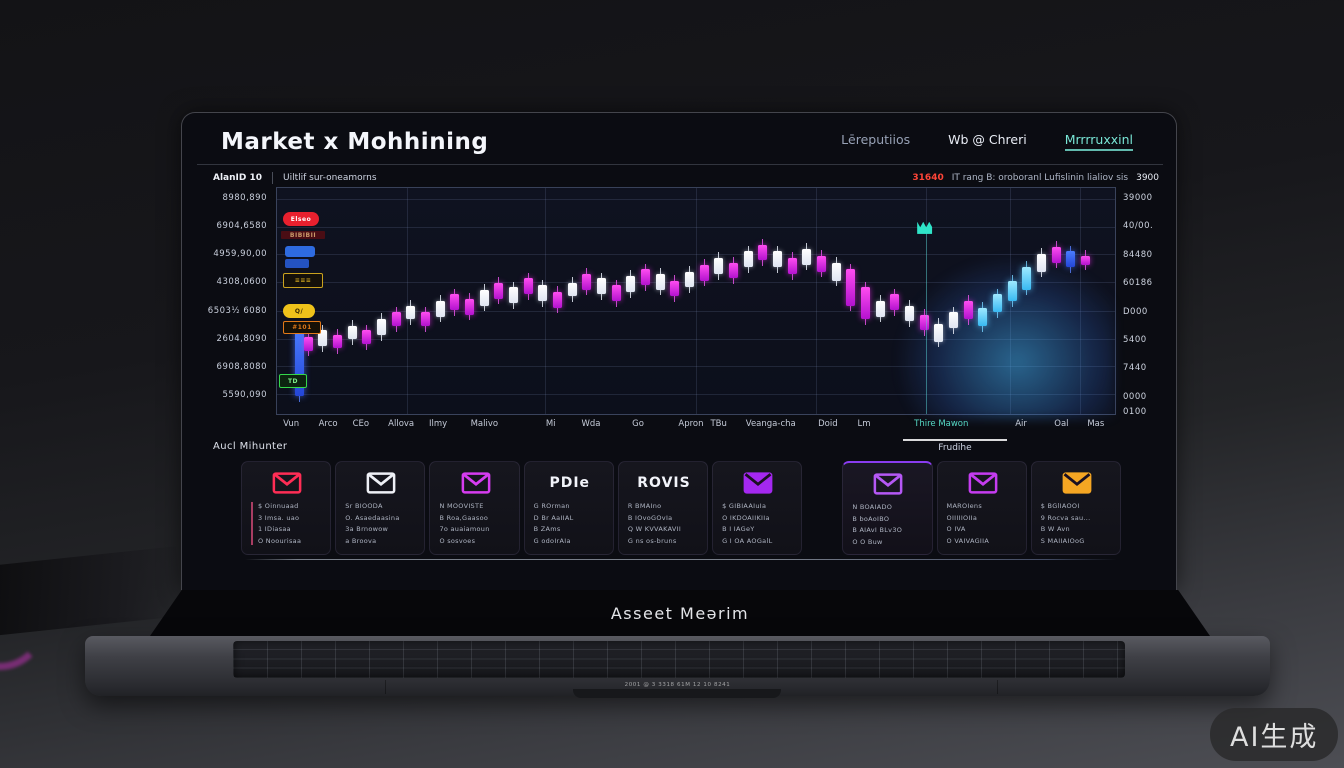  Describe the element at coordinates (293, 381) in the screenshot. I see `chart-badge-8: TD` at that location.